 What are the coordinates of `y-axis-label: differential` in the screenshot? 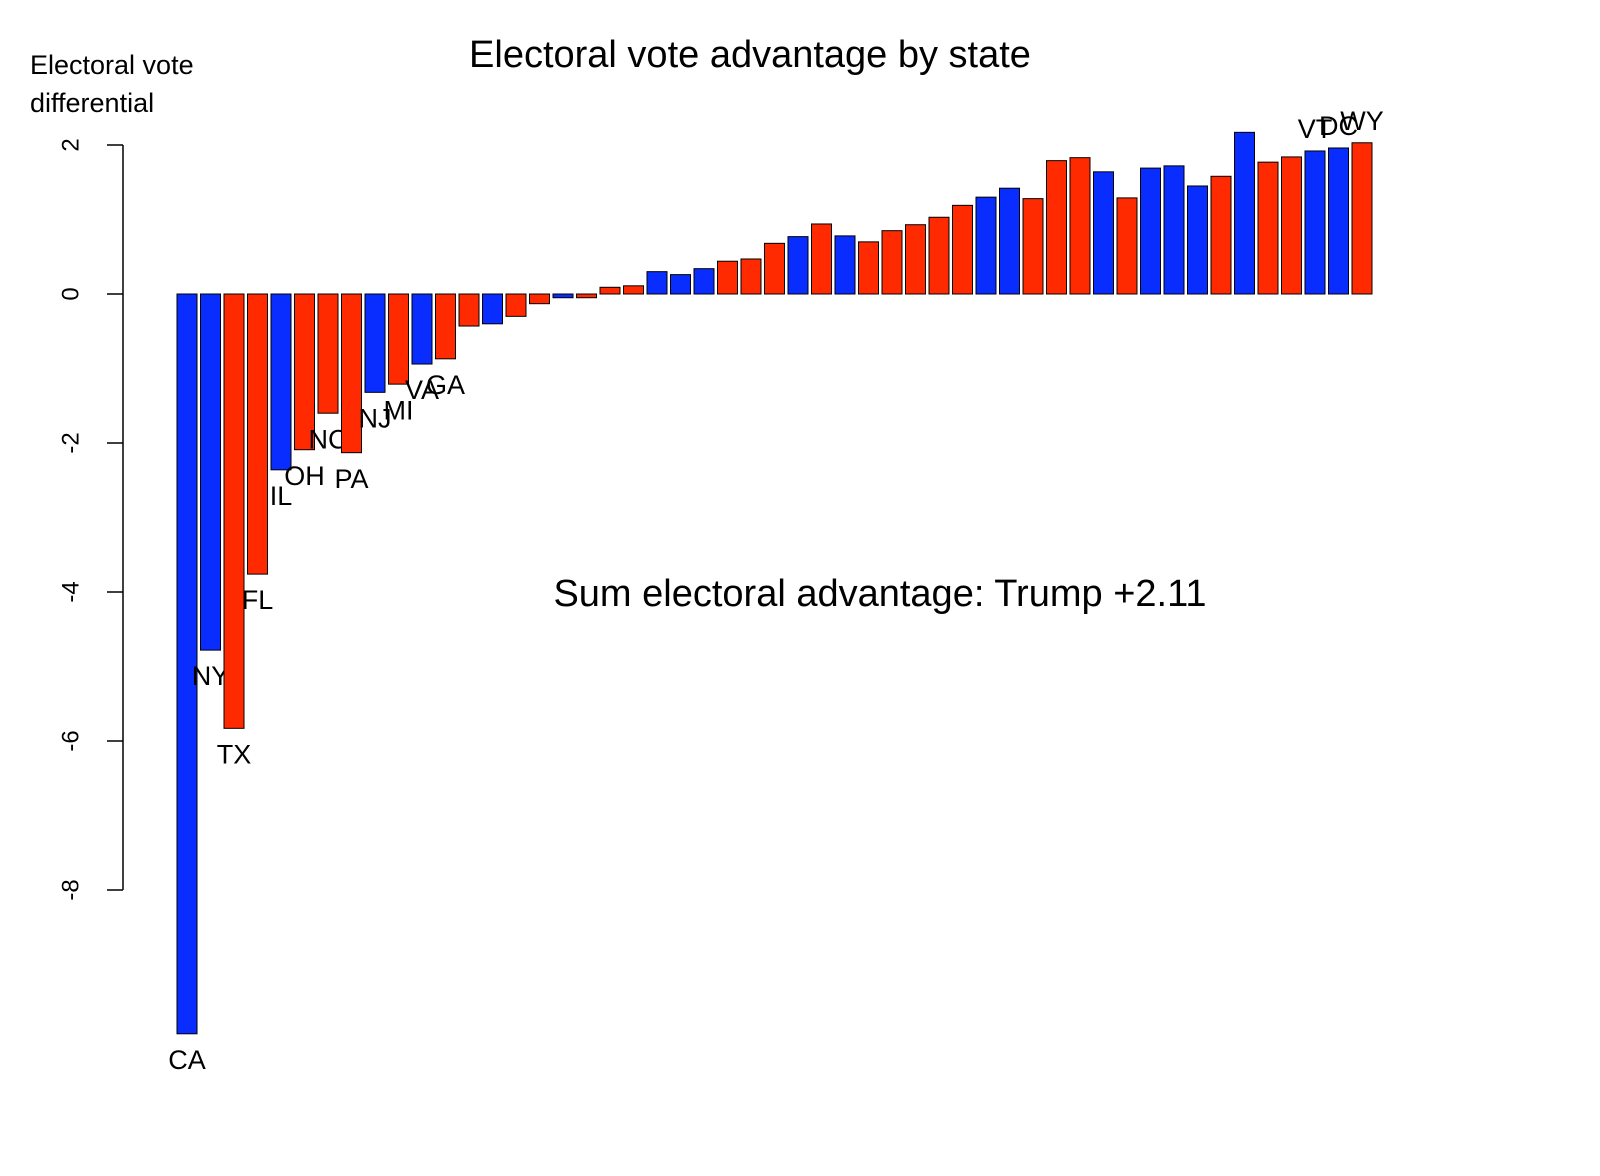 It's located at (92, 103).